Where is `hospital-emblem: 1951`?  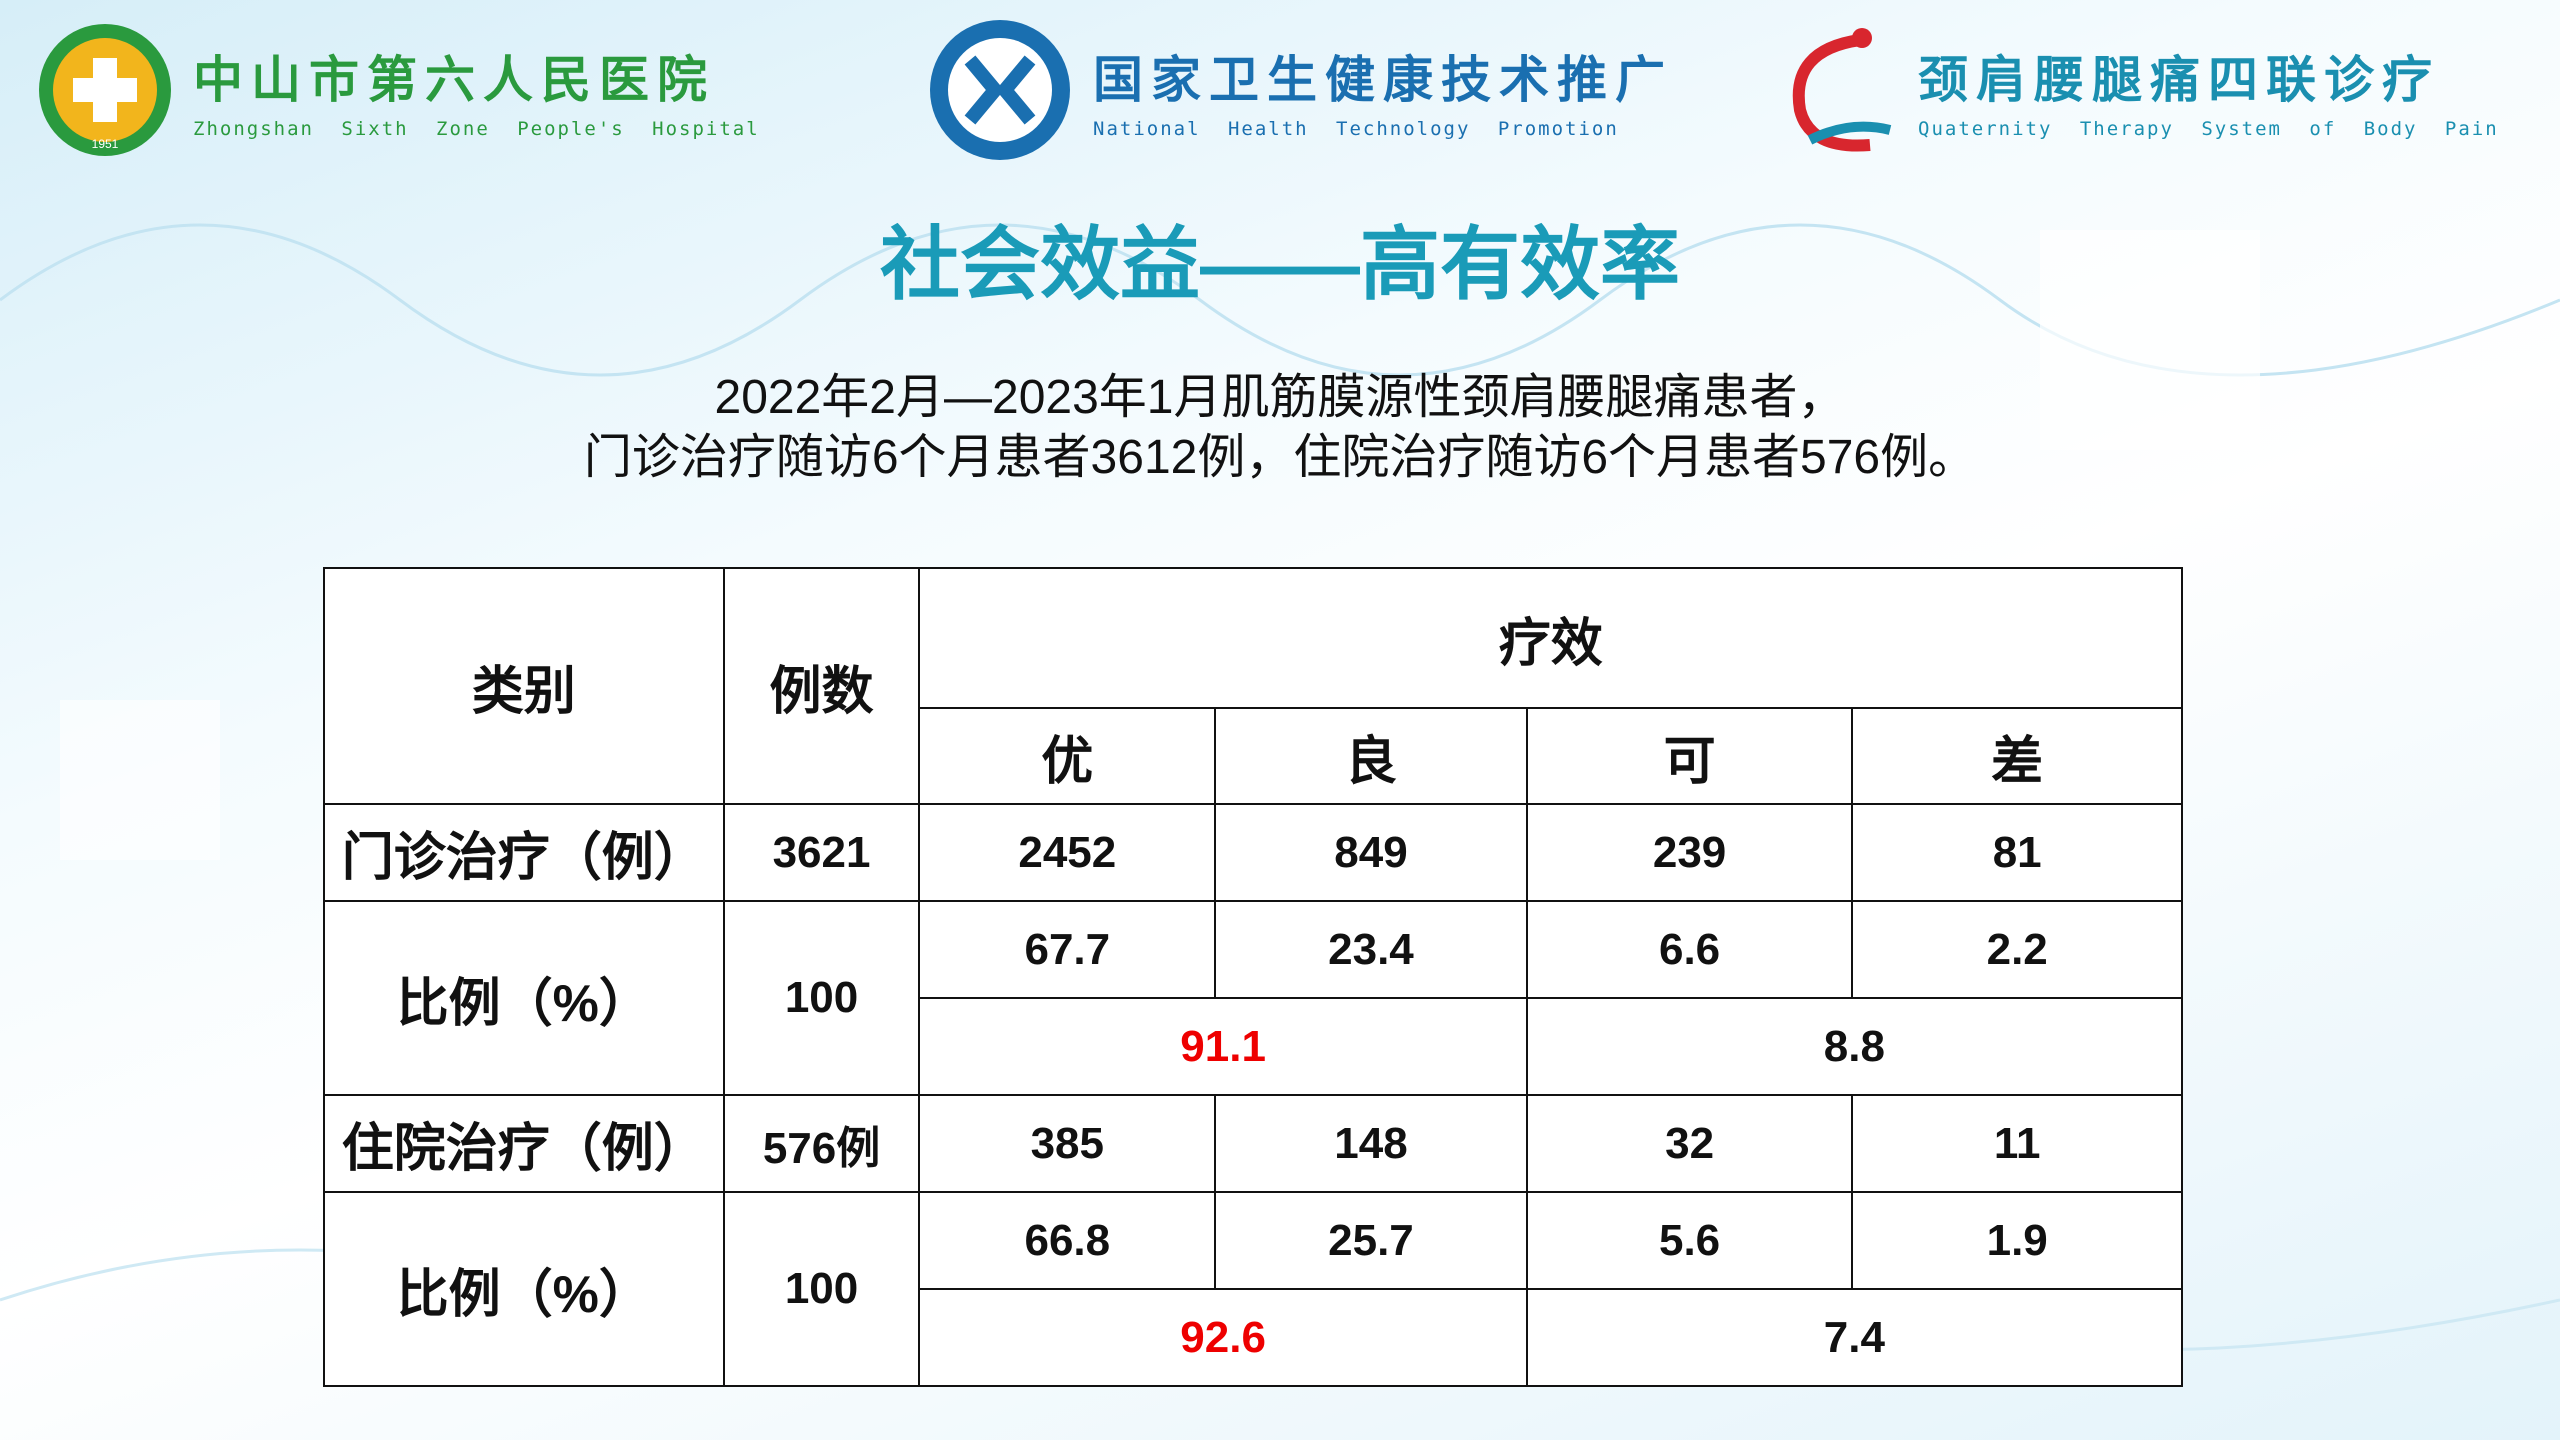
hospital-emblem: 1951 is located at coordinates (105, 90).